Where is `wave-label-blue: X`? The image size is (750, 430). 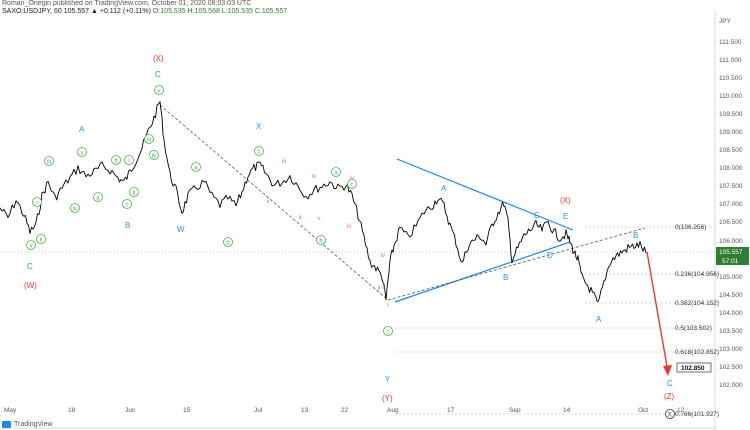
wave-label-blue: X is located at coordinates (259, 126).